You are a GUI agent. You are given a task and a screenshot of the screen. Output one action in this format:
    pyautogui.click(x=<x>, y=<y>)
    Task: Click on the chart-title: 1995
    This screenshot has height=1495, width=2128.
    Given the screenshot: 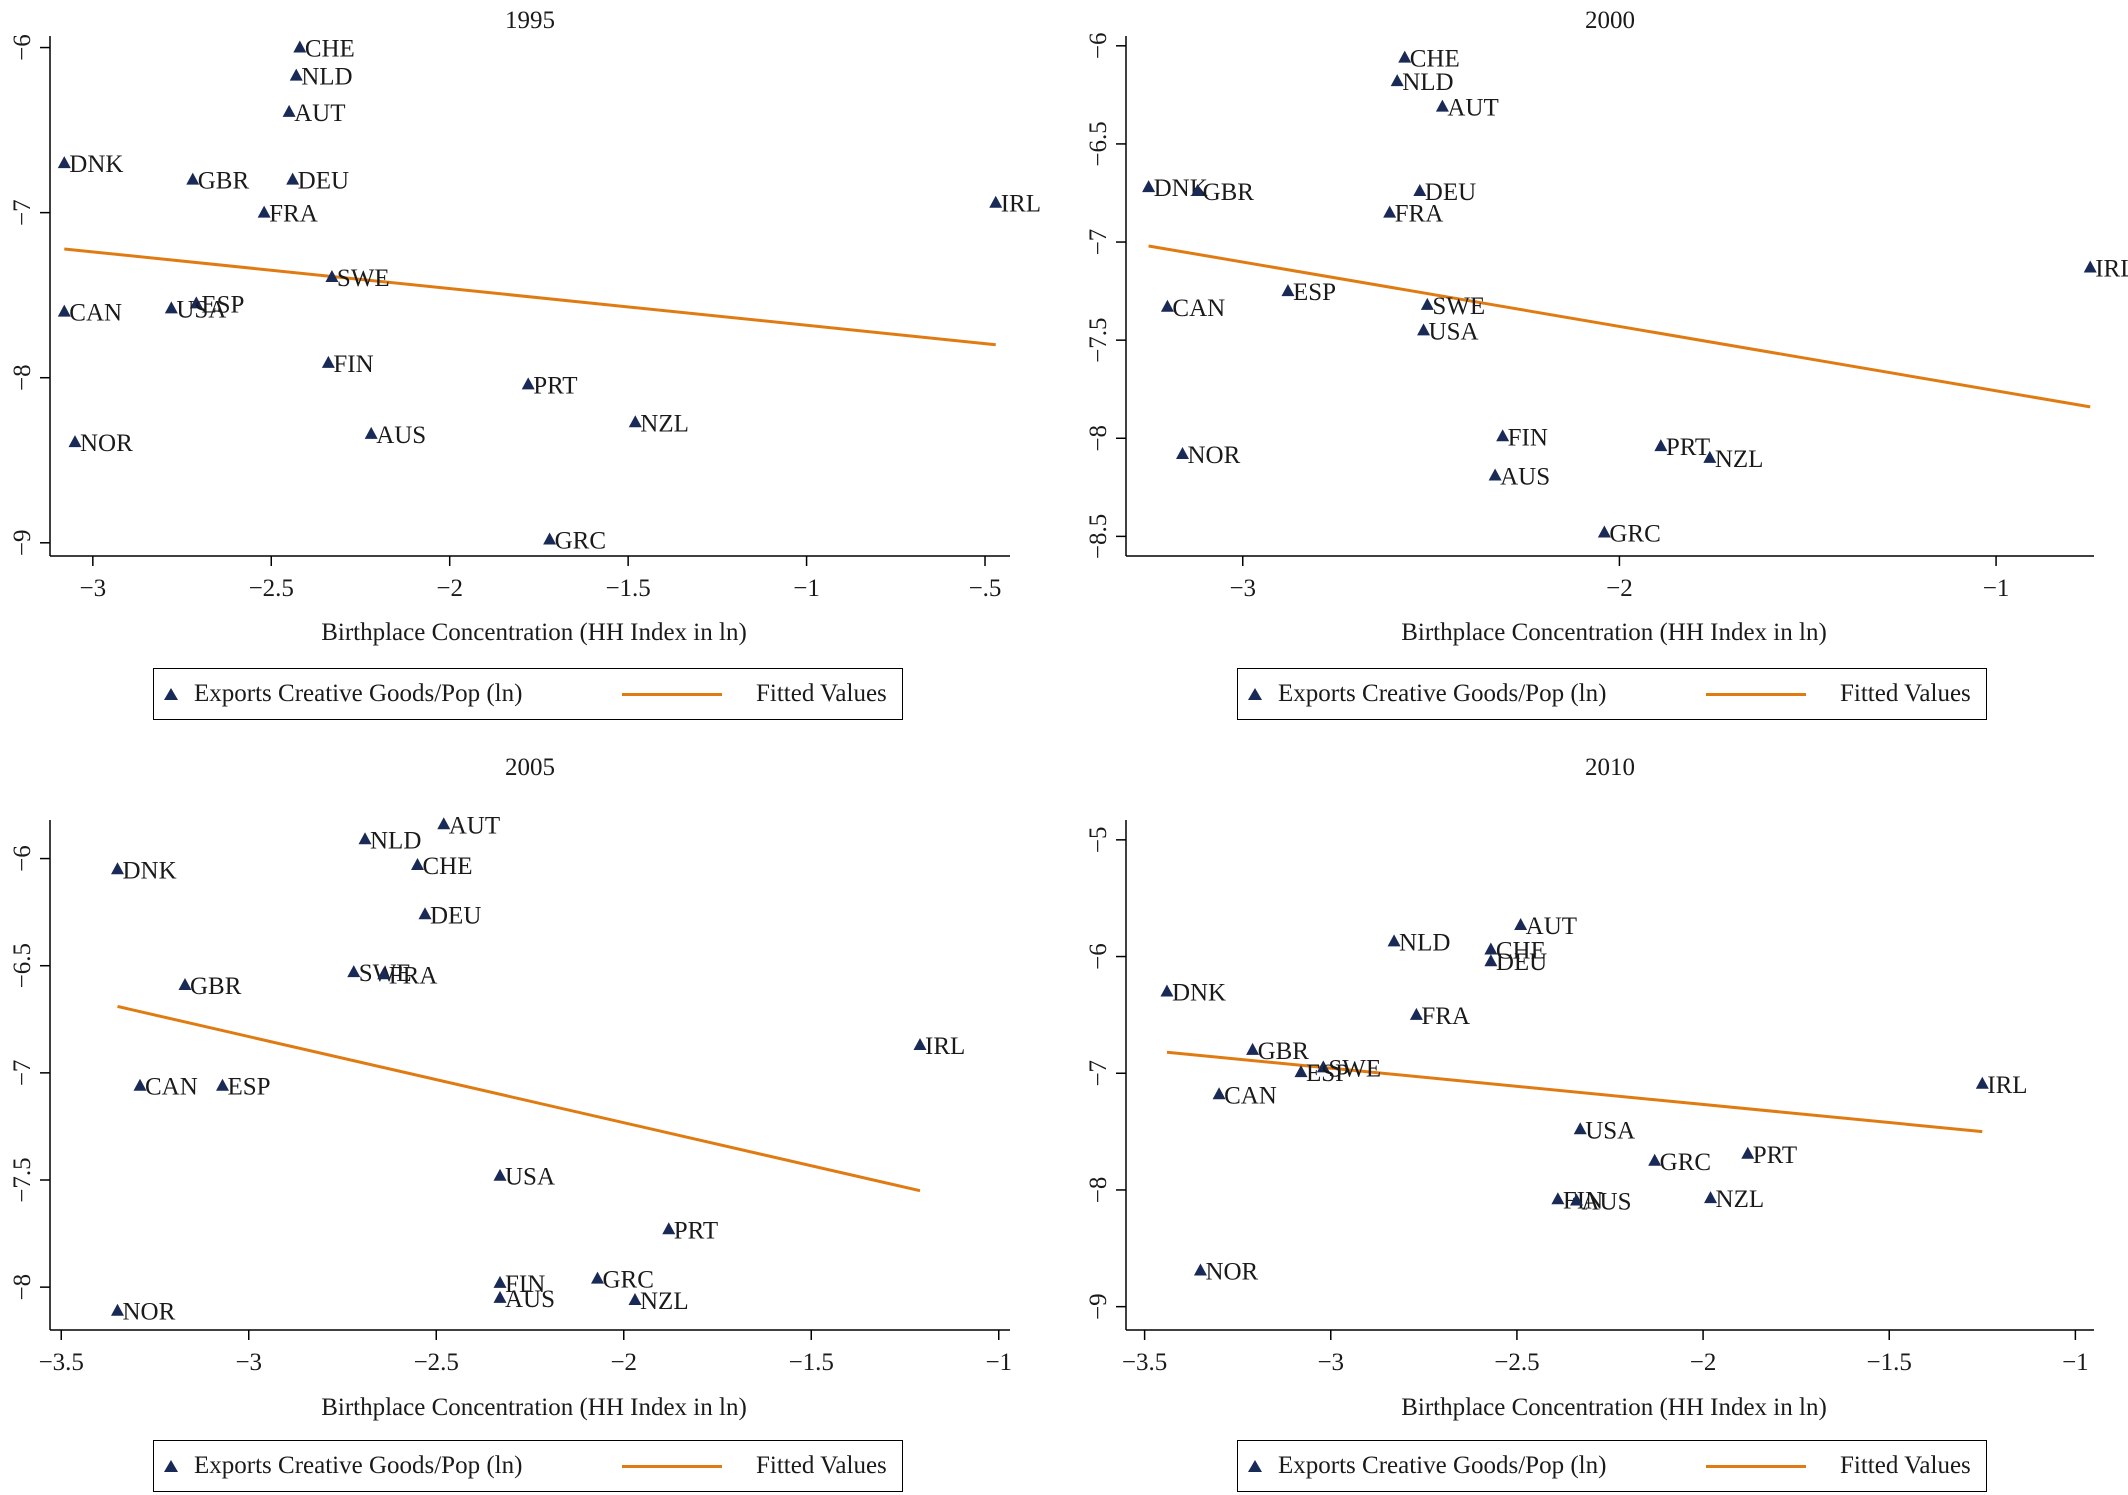 What is the action you would take?
    pyautogui.click(x=530, y=20)
    